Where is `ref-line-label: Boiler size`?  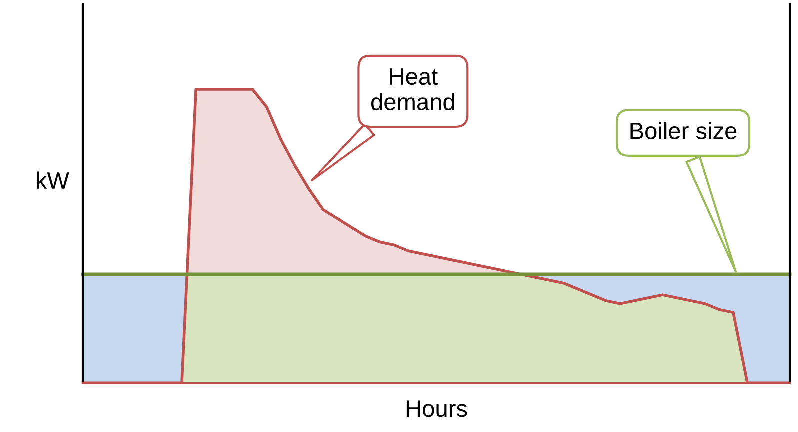
ref-line-label: Boiler size is located at coordinates (683, 131).